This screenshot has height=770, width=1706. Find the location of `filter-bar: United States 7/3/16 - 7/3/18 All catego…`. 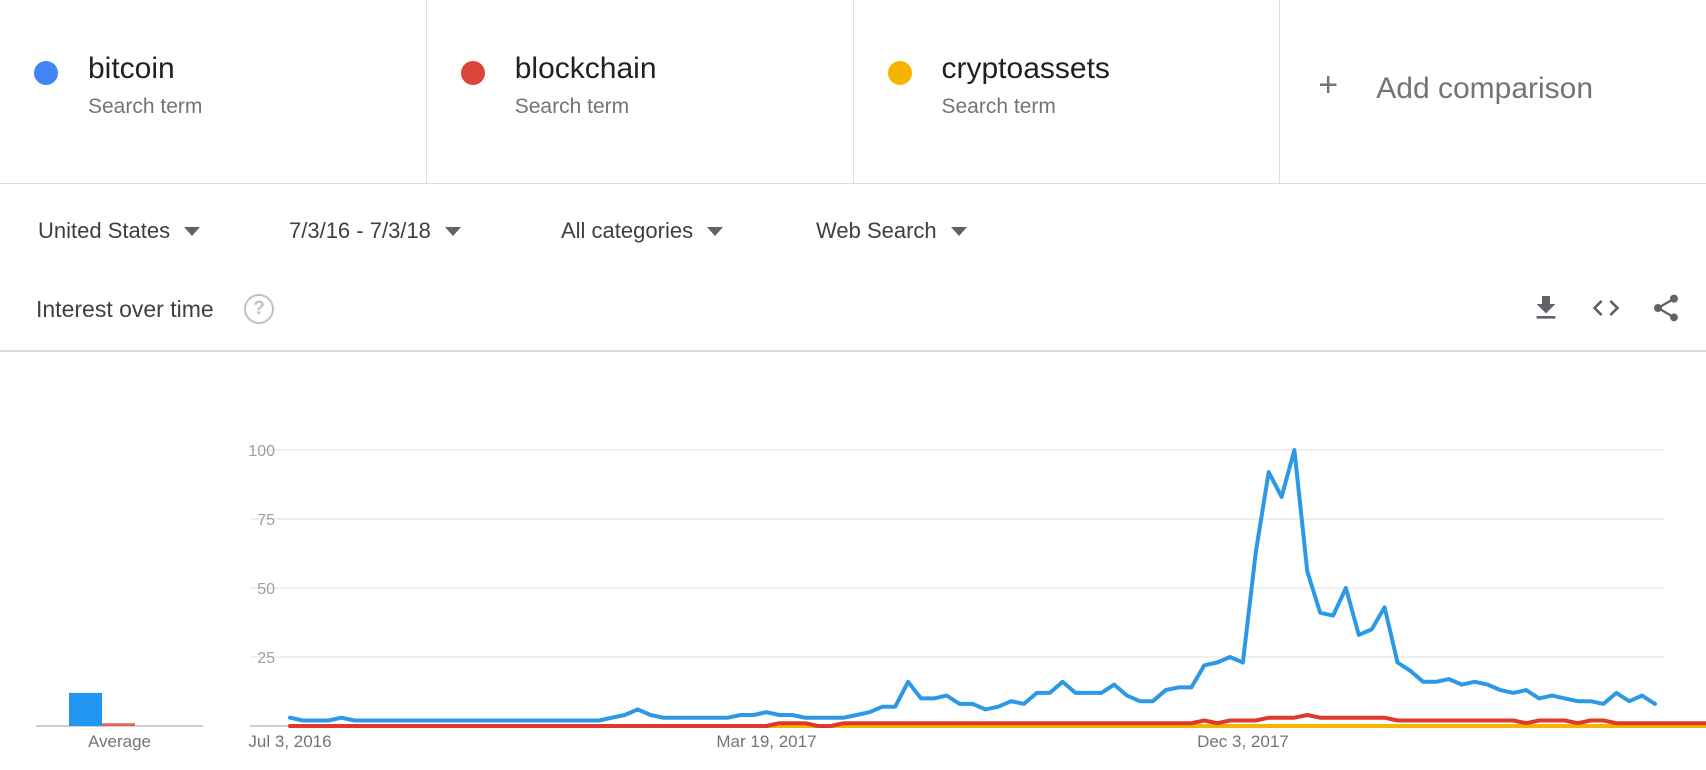

filter-bar: United States 7/3/16 - 7/3/18 All catego… is located at coordinates (853, 226).